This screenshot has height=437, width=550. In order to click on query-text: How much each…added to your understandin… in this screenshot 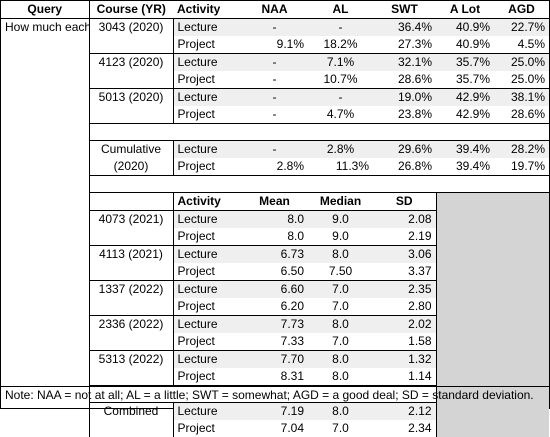, I will do `click(45, 71)`.